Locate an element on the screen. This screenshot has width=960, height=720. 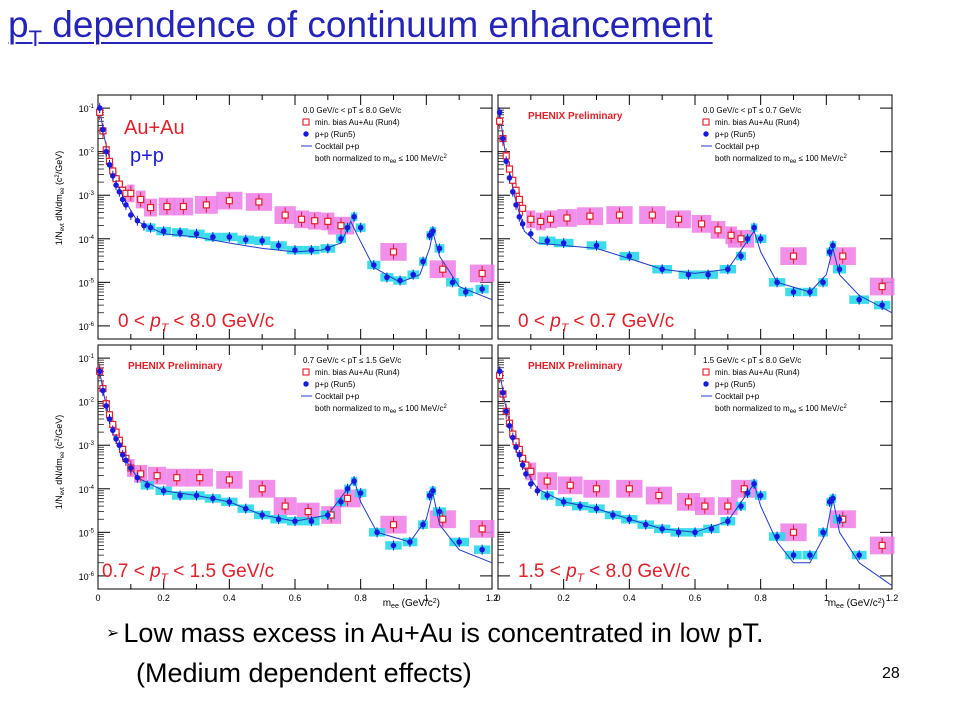
pt-range-label: 0 < pT < 8.0 GeV/c is located at coordinates (196, 323).